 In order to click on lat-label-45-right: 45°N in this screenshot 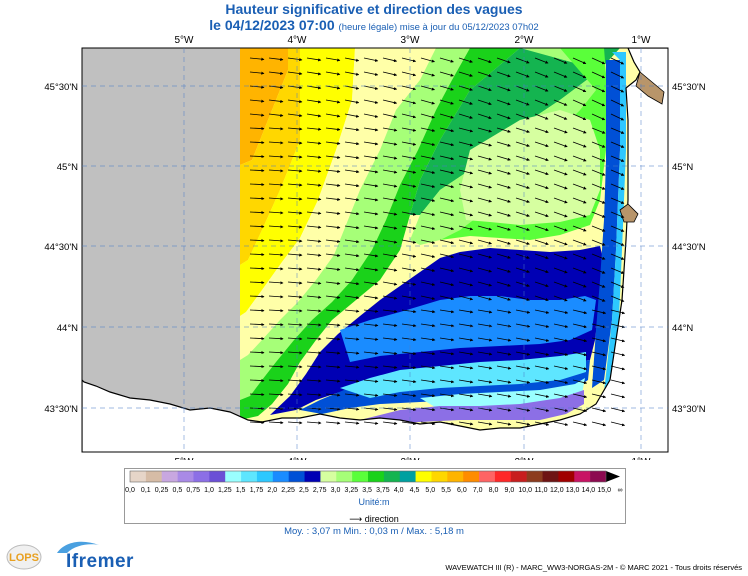, I will do `click(682, 167)`.